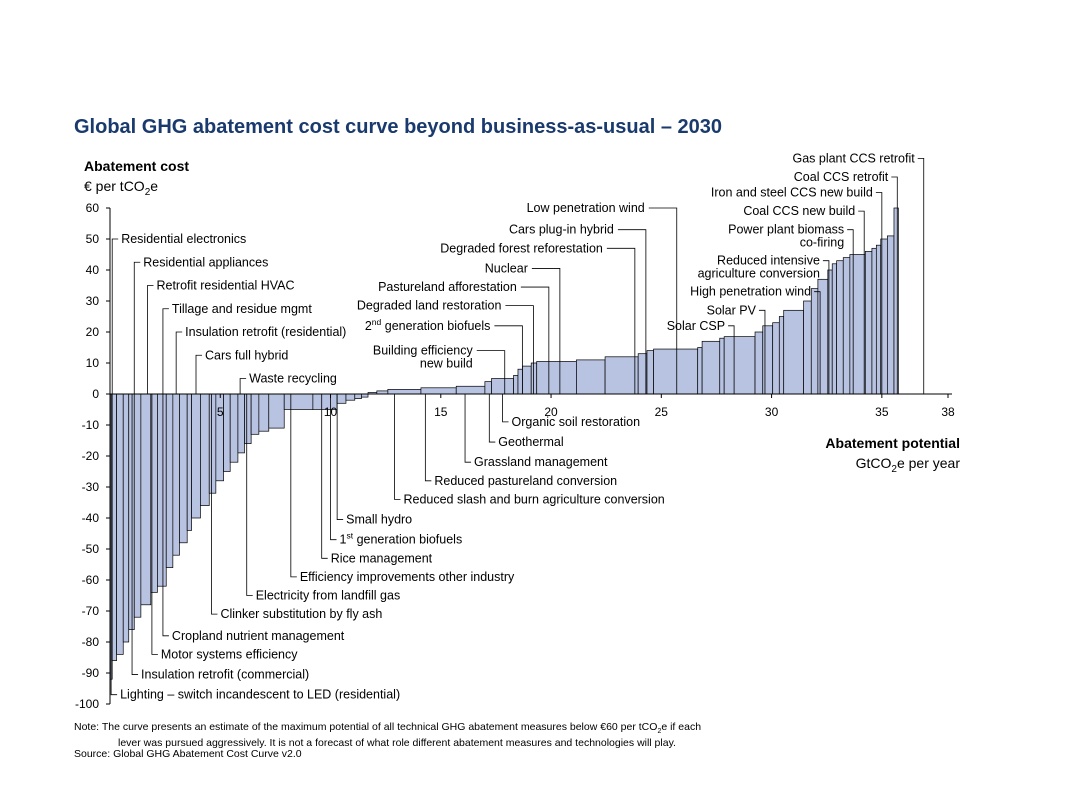  What do you see at coordinates (822, 243) in the screenshot?
I see `label-top-4-line2: co-firing` at bounding box center [822, 243].